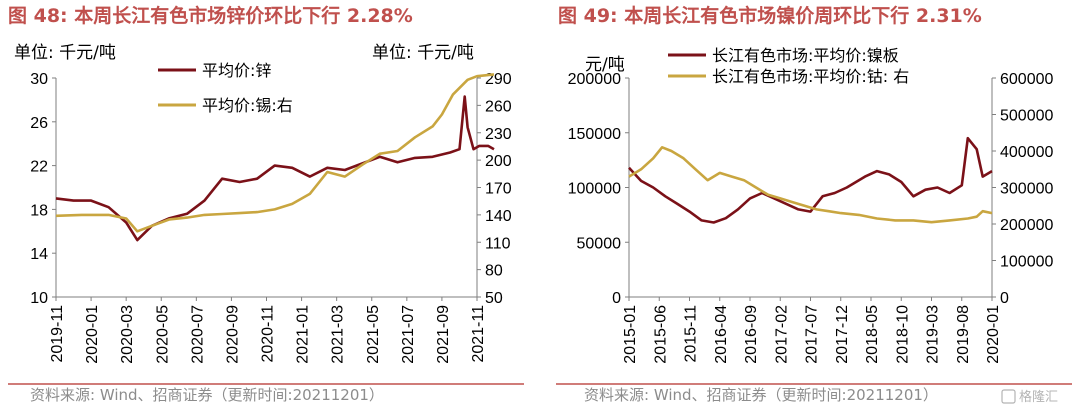  What do you see at coordinates (498, 106) in the screenshot?
I see `chart1-y-right-tick-label: 260` at bounding box center [498, 106].